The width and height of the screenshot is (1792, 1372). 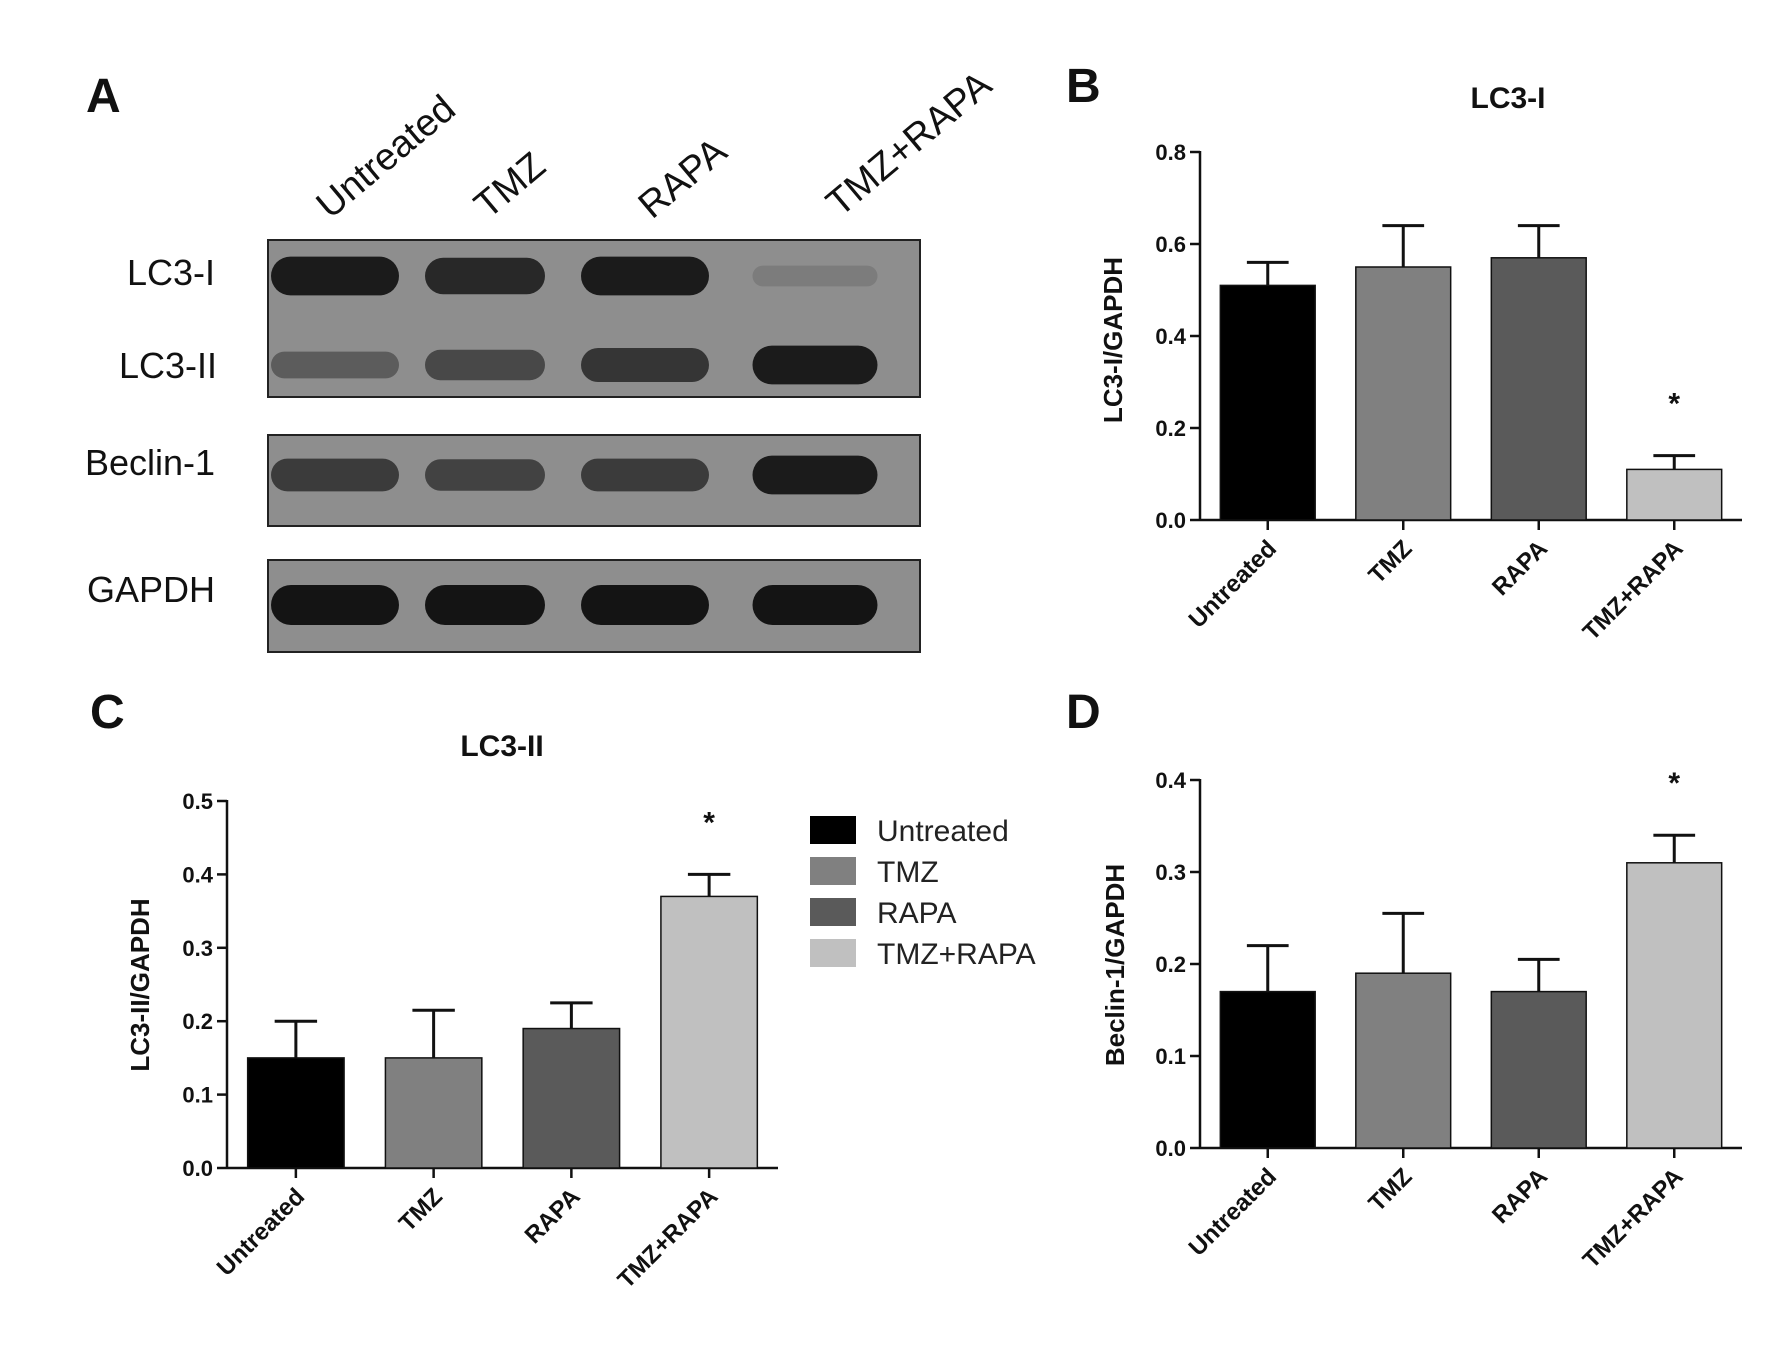 What do you see at coordinates (103, 96) in the screenshot?
I see `panel-label-a: A` at bounding box center [103, 96].